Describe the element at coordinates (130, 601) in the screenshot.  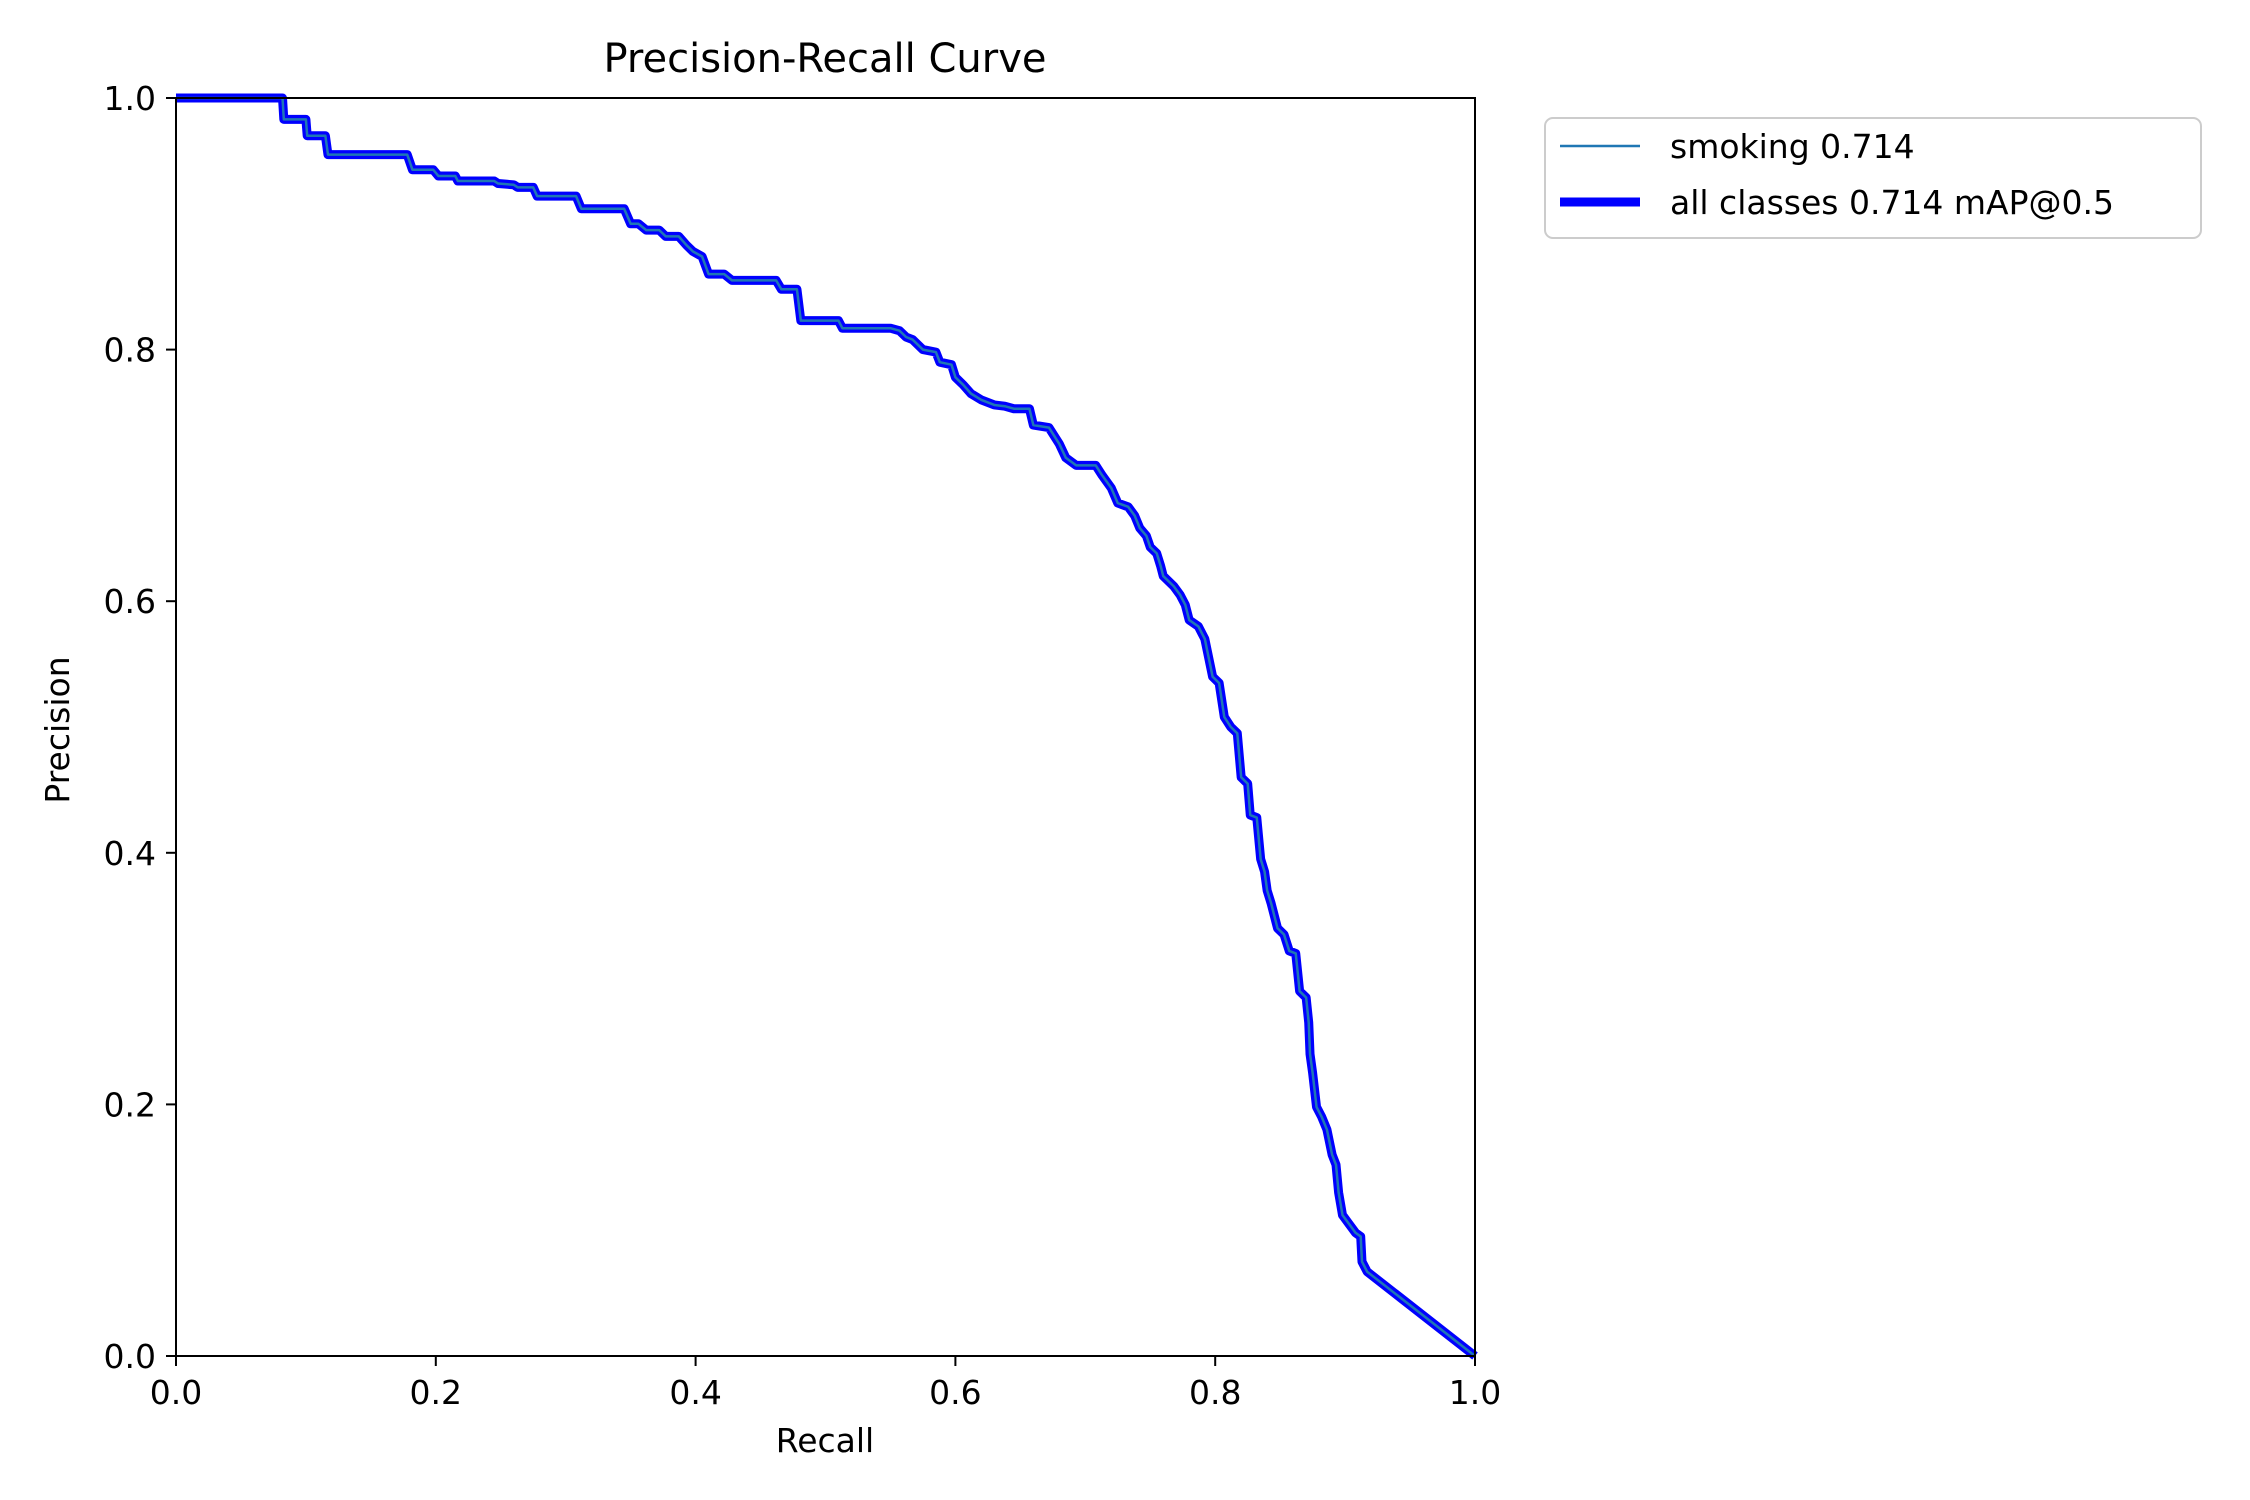
I see `y-tick-label: 0.6` at that location.